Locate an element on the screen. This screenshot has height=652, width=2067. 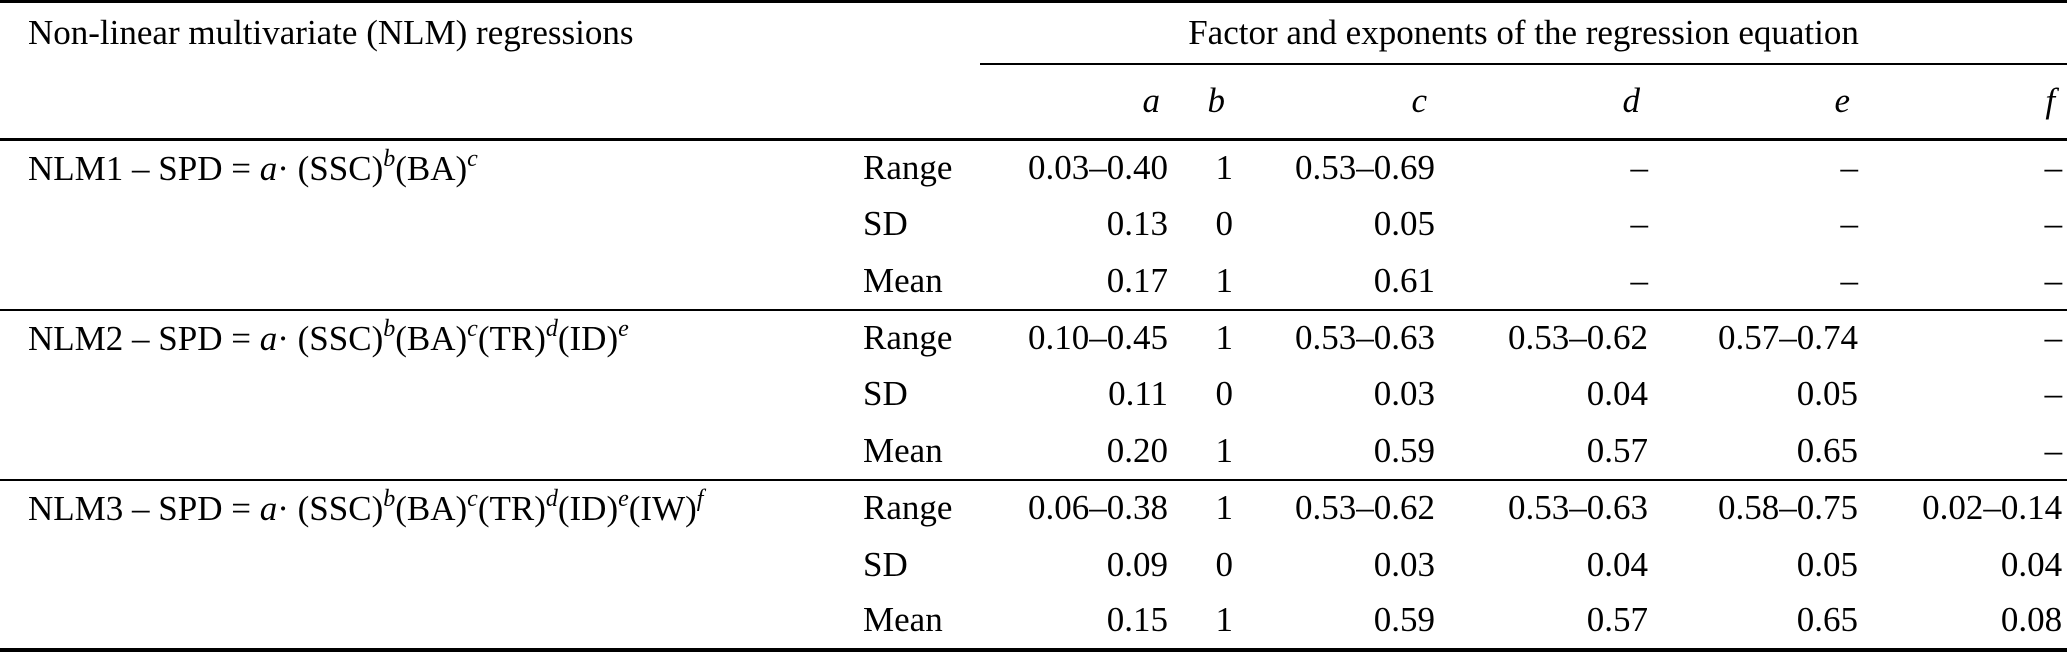
formula-segment: e is located at coordinates (623, 328).